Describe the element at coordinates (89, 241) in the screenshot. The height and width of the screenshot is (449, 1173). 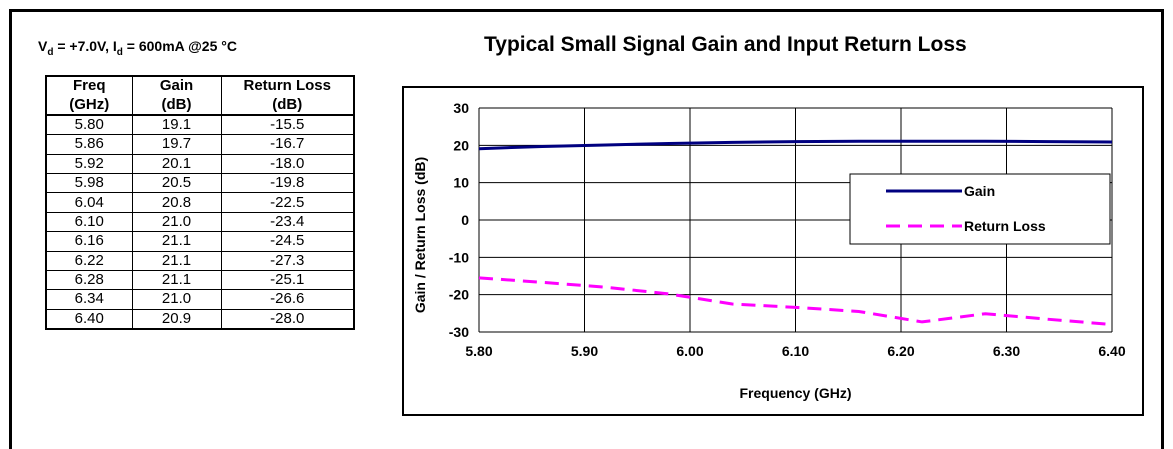
I see `table-cell: 6.16` at that location.